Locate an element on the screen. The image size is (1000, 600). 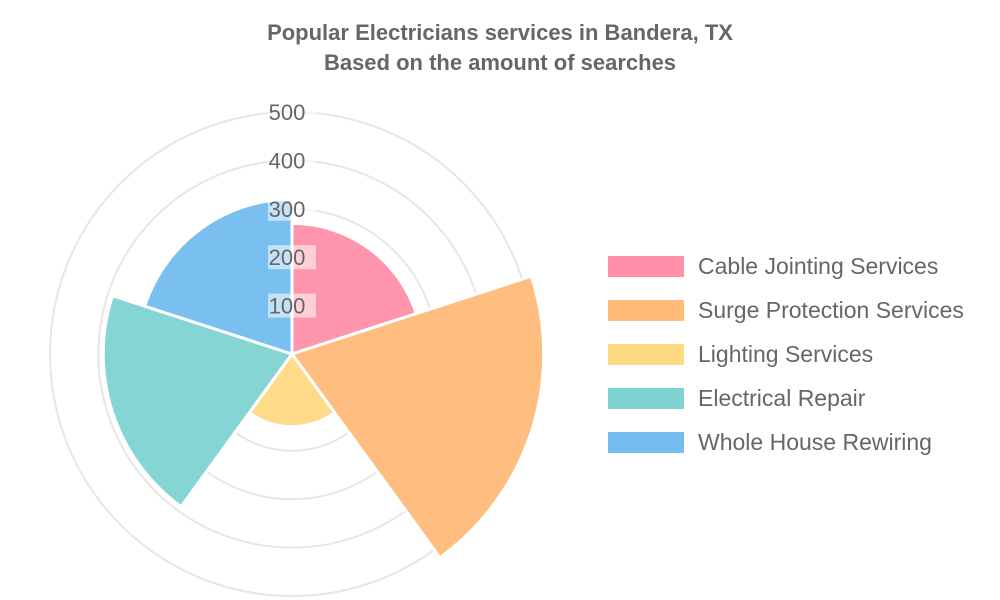
legend-label: Surge Protection Services is located at coordinates (831, 309).